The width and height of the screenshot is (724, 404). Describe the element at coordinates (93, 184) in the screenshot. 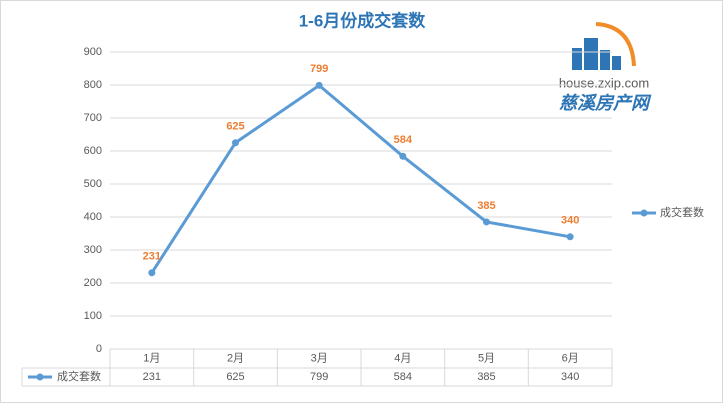

I see `y-tick-label: 500` at that location.